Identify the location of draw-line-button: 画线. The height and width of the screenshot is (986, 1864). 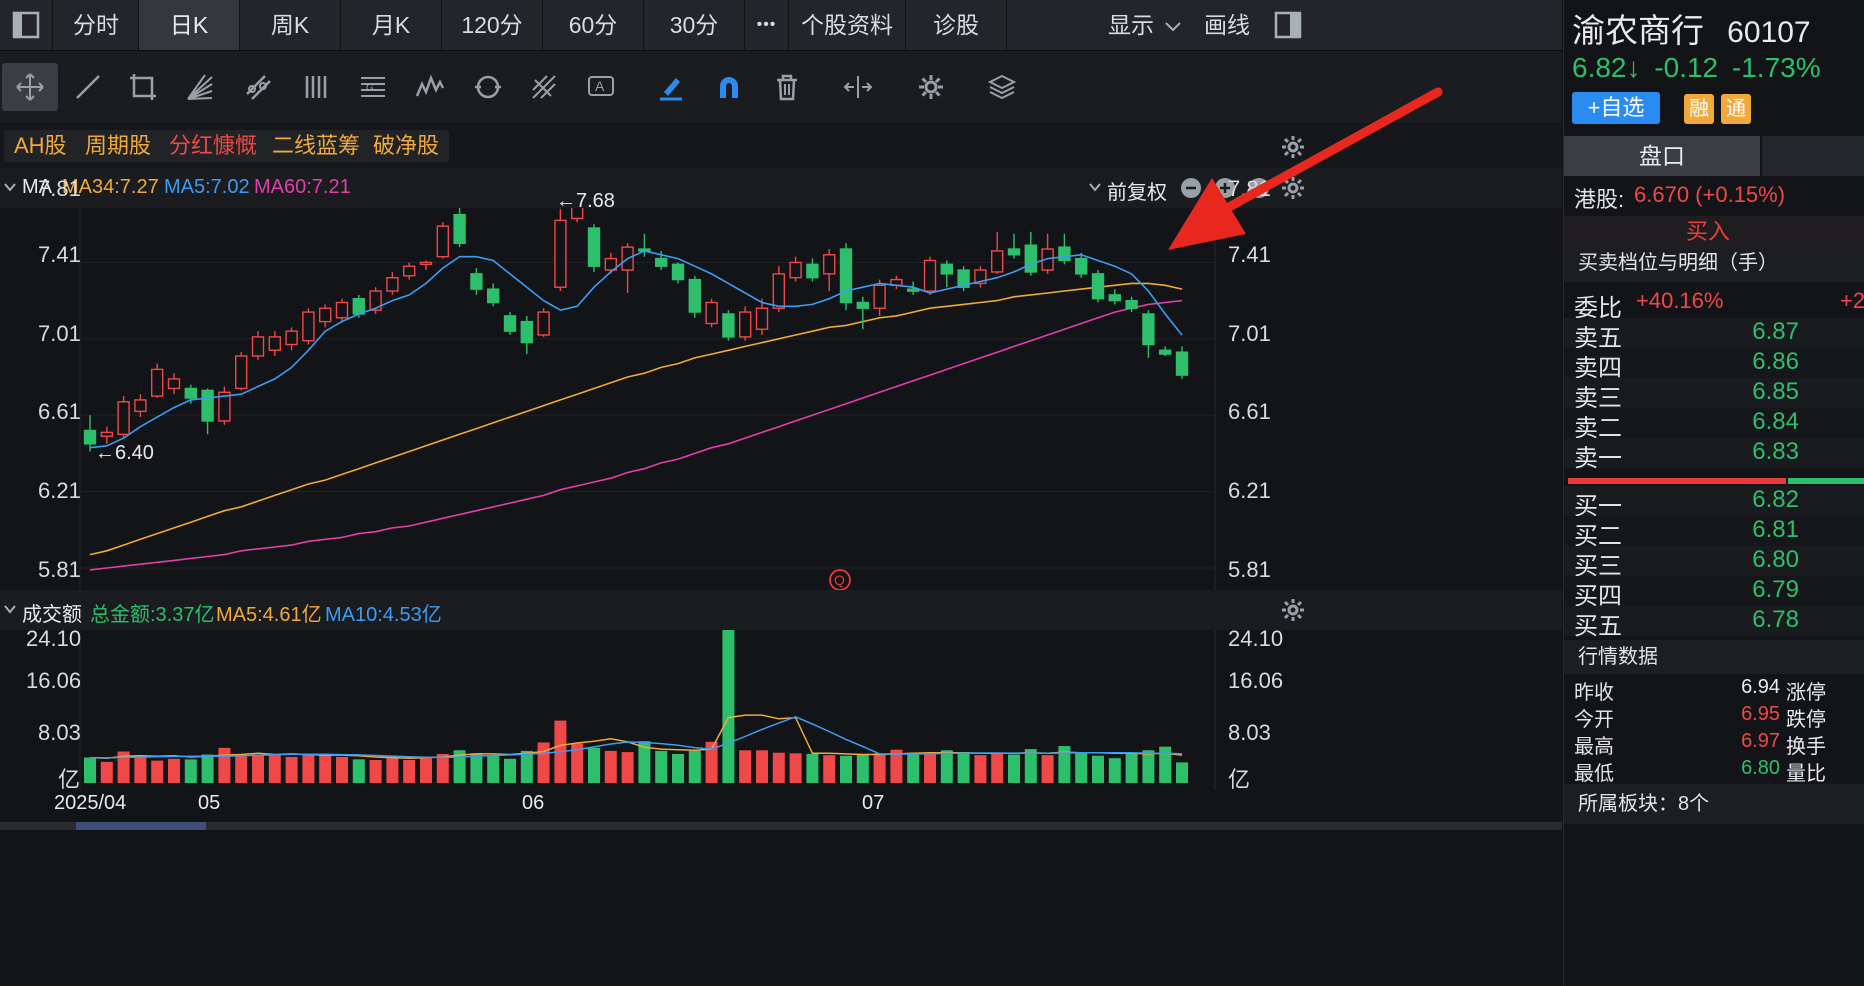
(1227, 25).